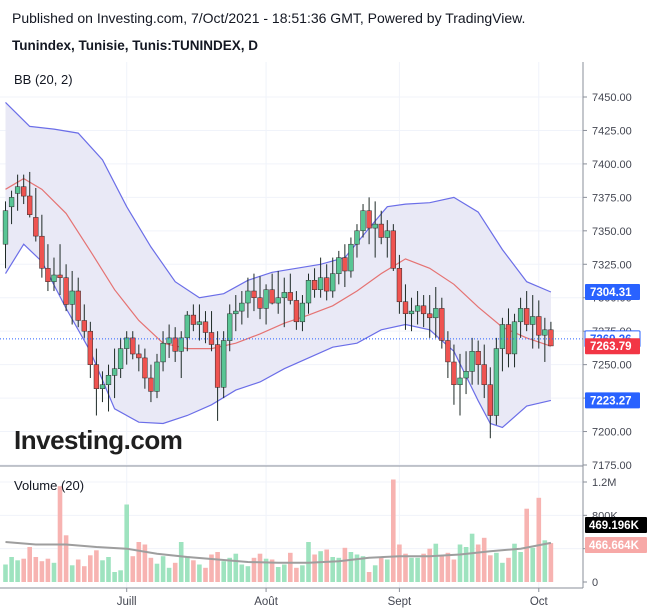  Describe the element at coordinates (612, 198) in the screenshot. I see `price-tick-label: 7375.00` at that location.